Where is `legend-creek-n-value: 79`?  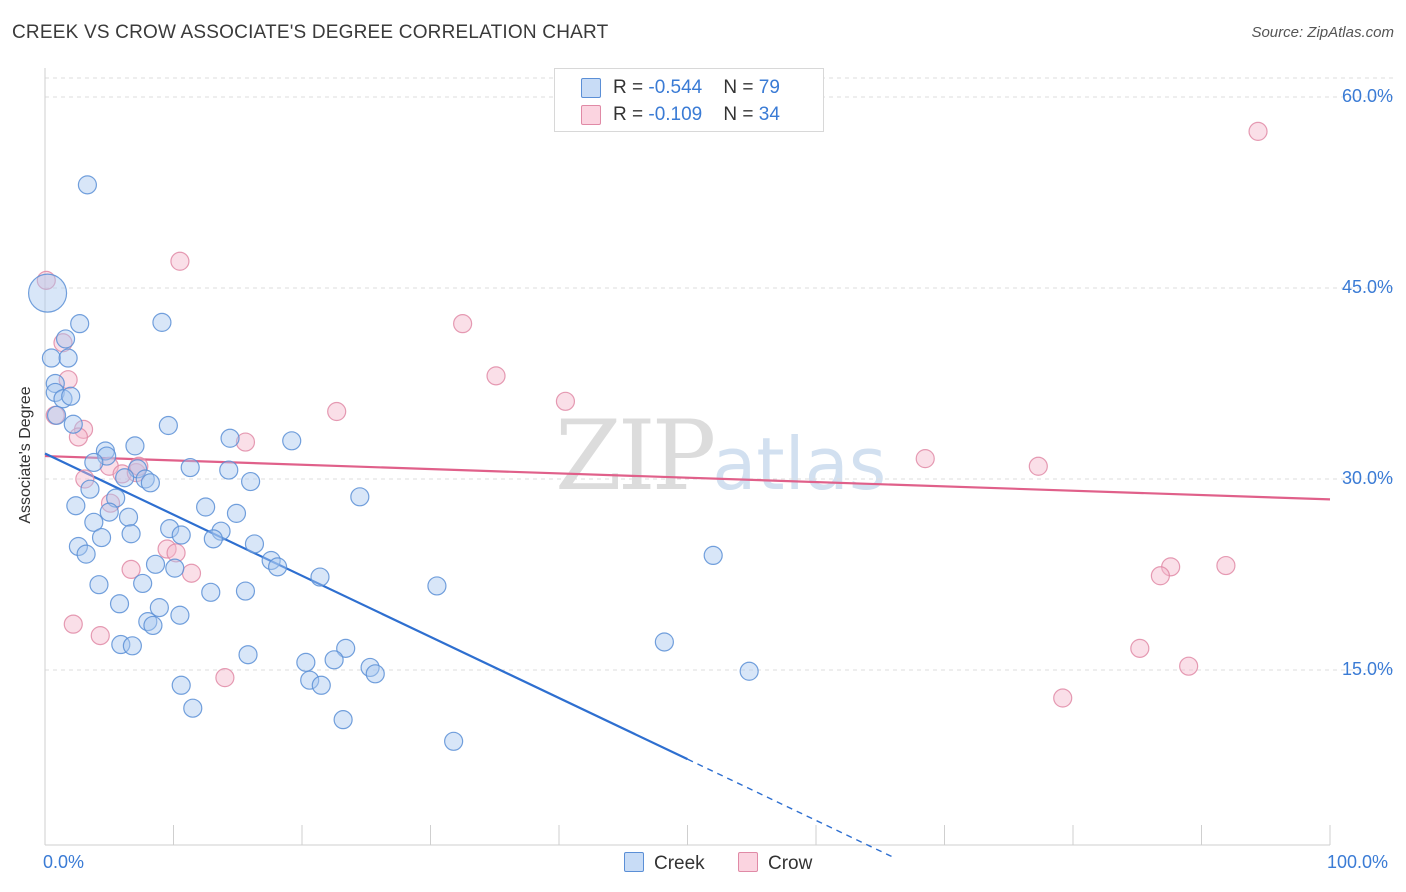 legend-creek-n-value: 79 is located at coordinates (769, 87).